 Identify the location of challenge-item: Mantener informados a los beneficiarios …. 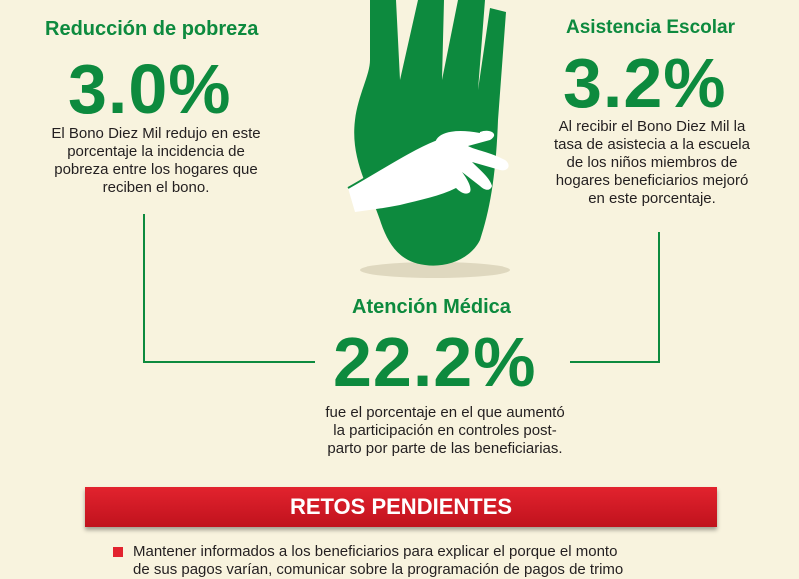
(378, 561).